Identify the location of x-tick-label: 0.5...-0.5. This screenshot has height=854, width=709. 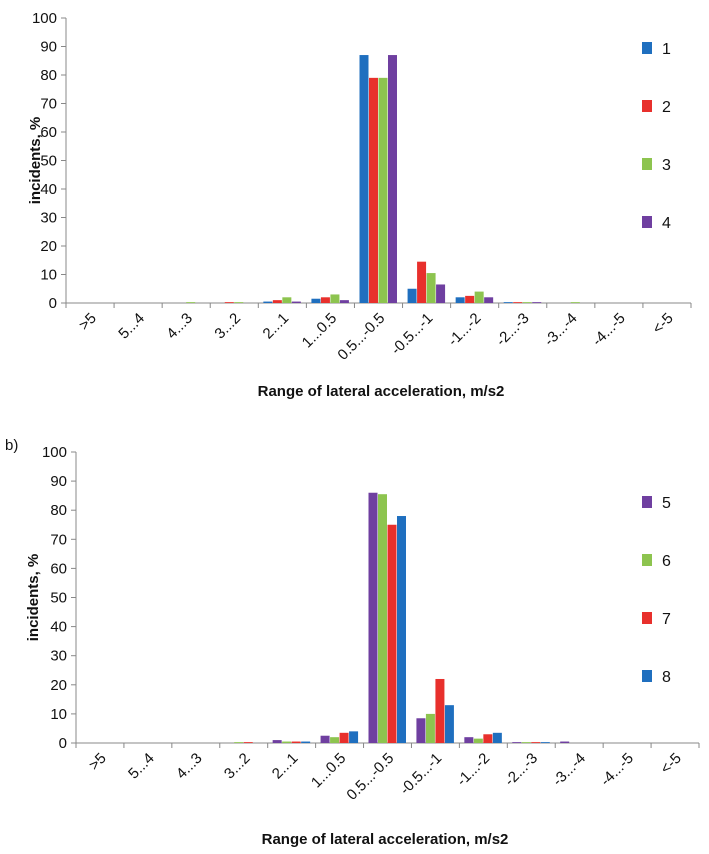
(361, 337).